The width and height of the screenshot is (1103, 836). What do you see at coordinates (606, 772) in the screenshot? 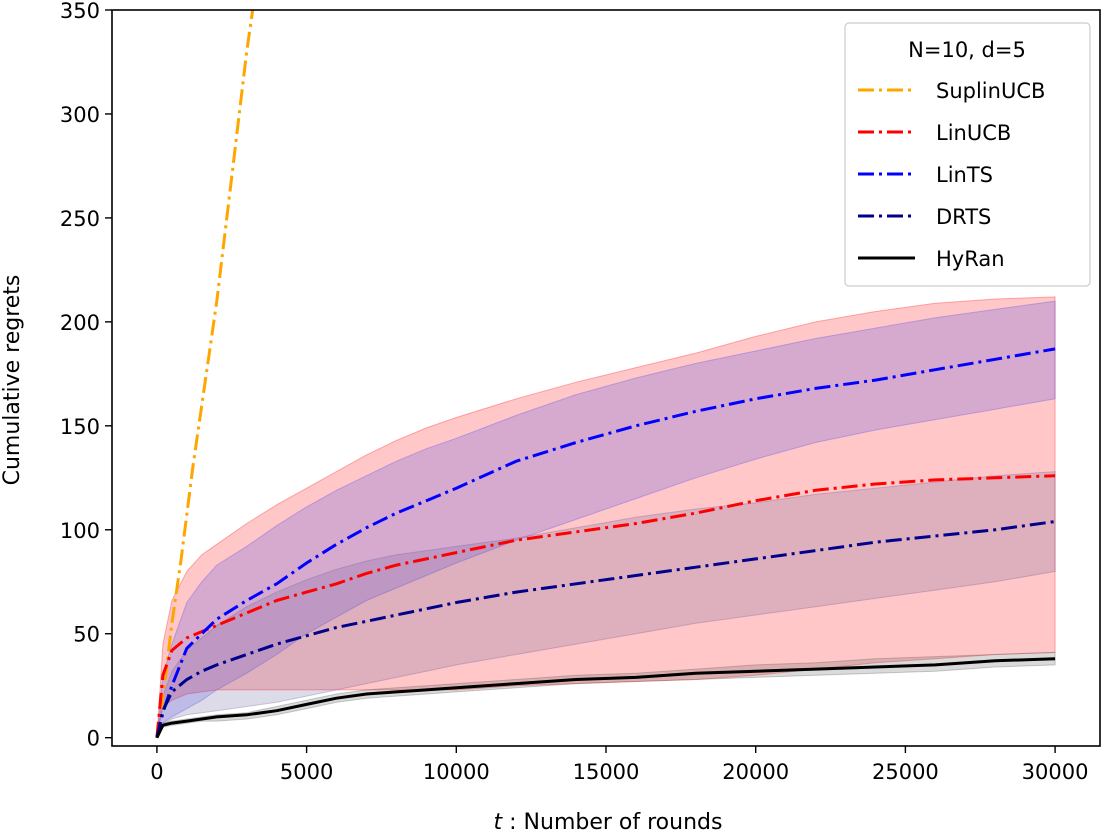
I see `x-tick-label: 15000` at bounding box center [606, 772].